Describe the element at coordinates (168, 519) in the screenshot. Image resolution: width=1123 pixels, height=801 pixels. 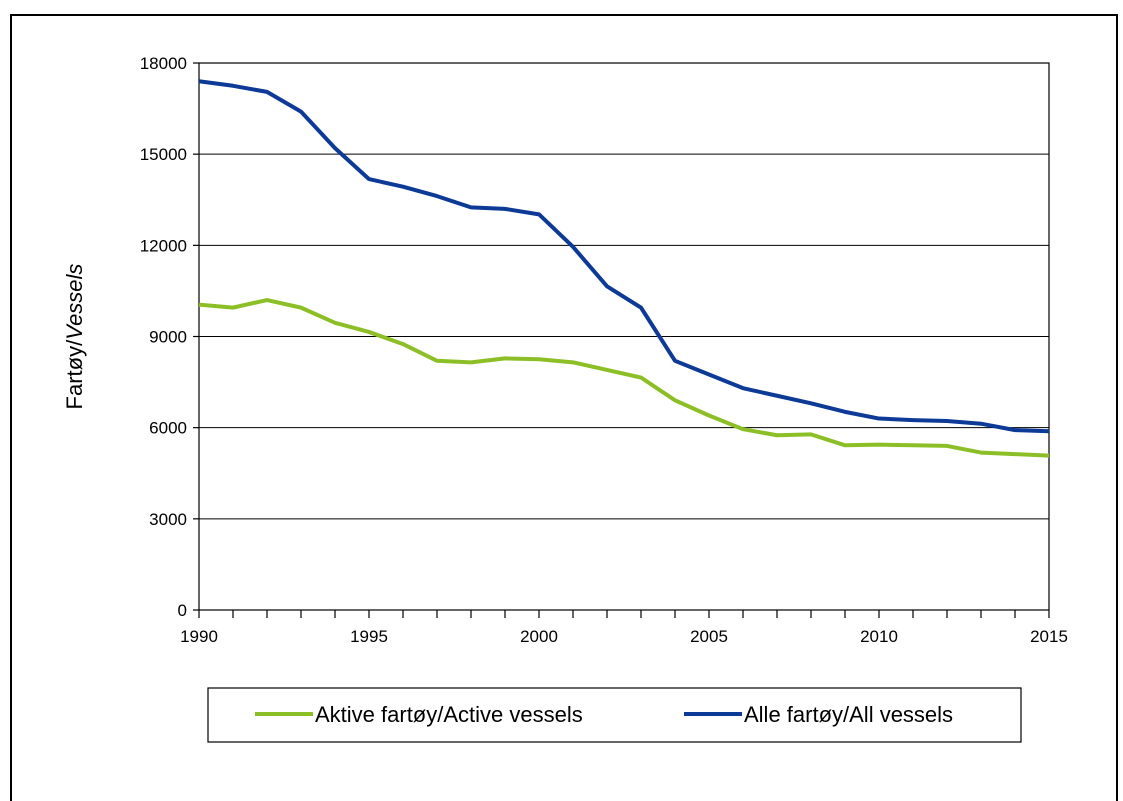
I see `y-tick-label: 3000` at that location.